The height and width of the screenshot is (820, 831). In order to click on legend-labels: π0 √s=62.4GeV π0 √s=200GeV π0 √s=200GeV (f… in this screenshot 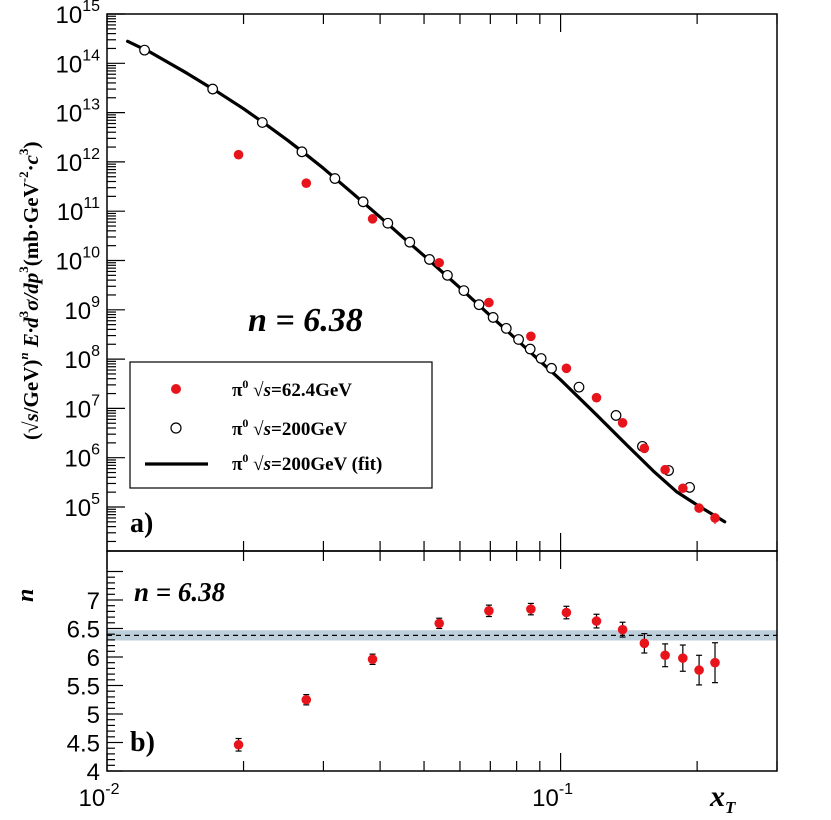, I will do `click(307, 426)`.